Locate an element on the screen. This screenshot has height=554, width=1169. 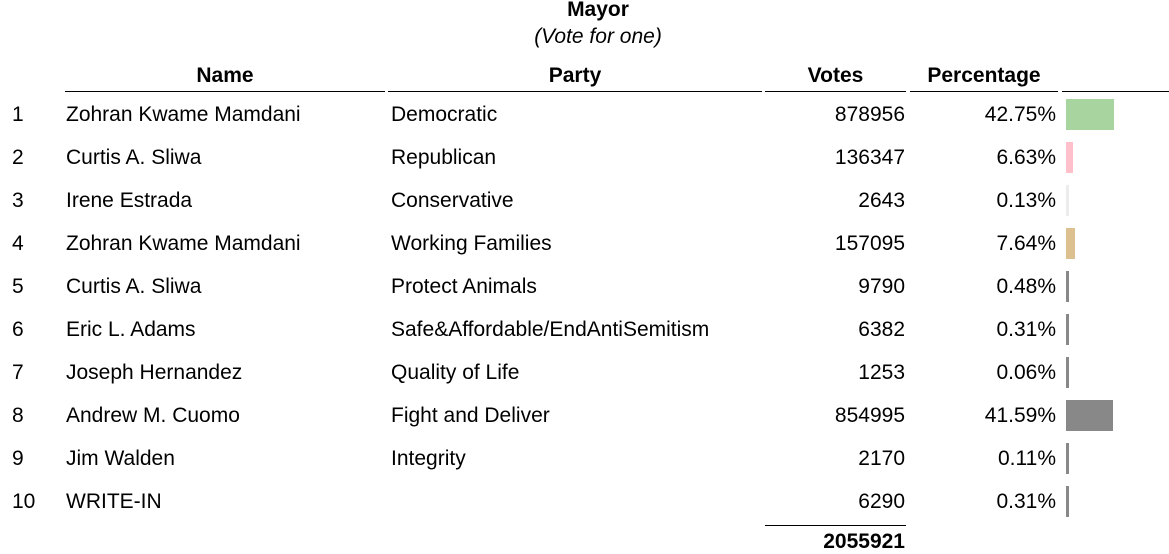
votes: 854995 is located at coordinates (869, 415).